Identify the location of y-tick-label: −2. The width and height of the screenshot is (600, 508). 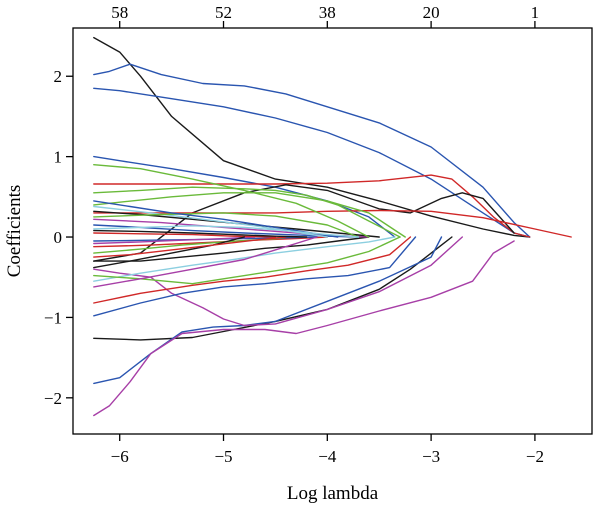
(53, 398).